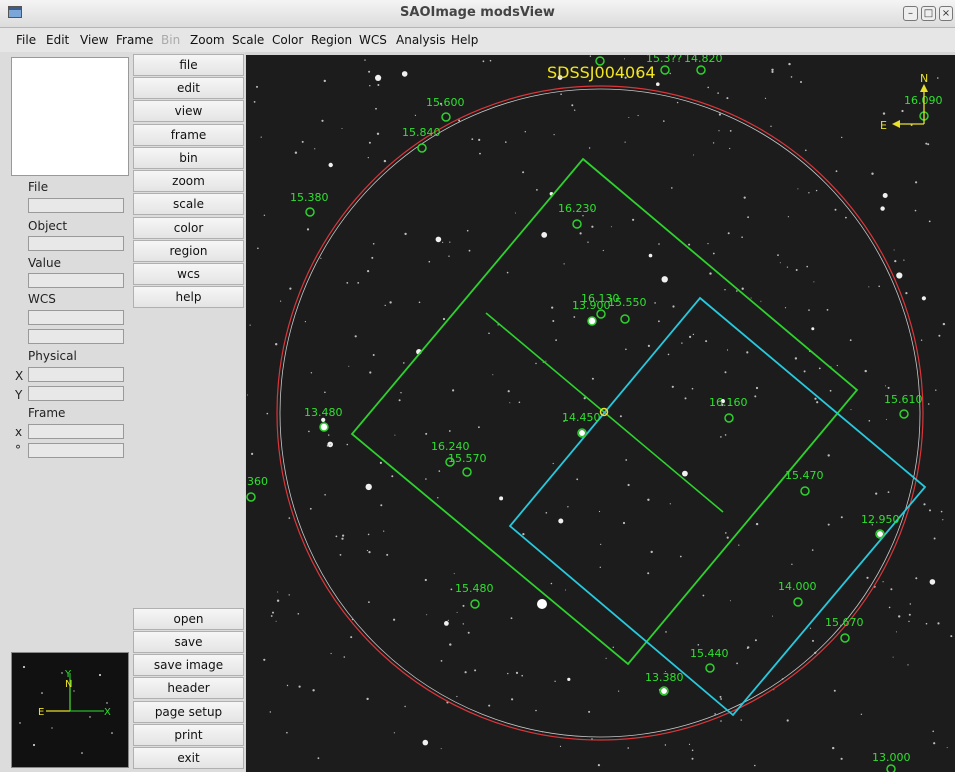  What do you see at coordinates (188, 712) in the screenshot?
I see `page-setup-button: page setup` at bounding box center [188, 712].